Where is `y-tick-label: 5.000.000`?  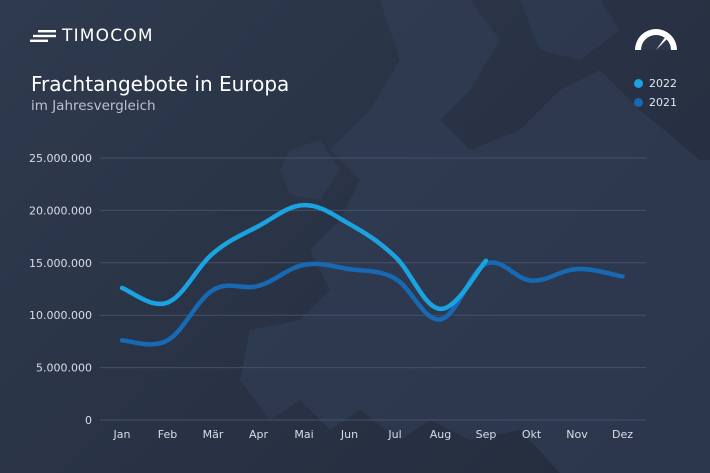
y-tick-label: 5.000.000 is located at coordinates (64, 368).